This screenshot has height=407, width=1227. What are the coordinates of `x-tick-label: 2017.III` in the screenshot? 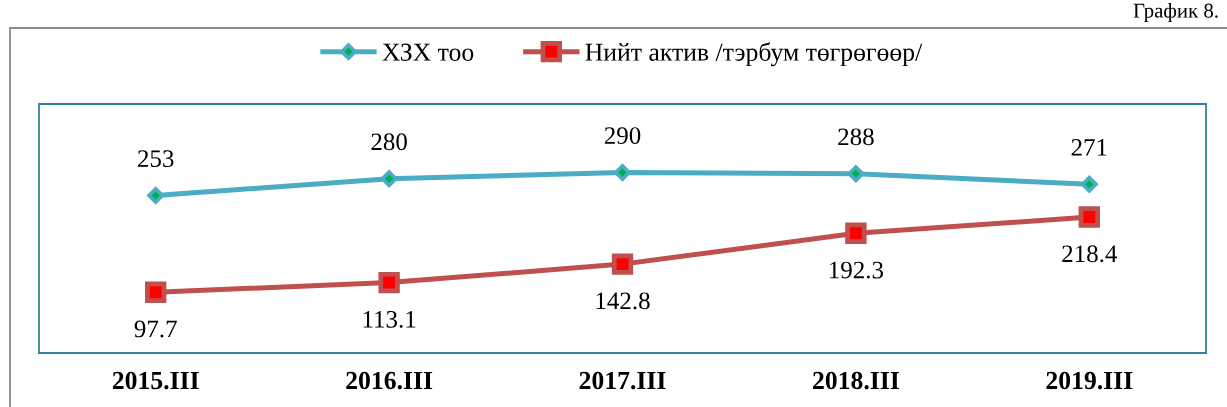 It's located at (622, 380).